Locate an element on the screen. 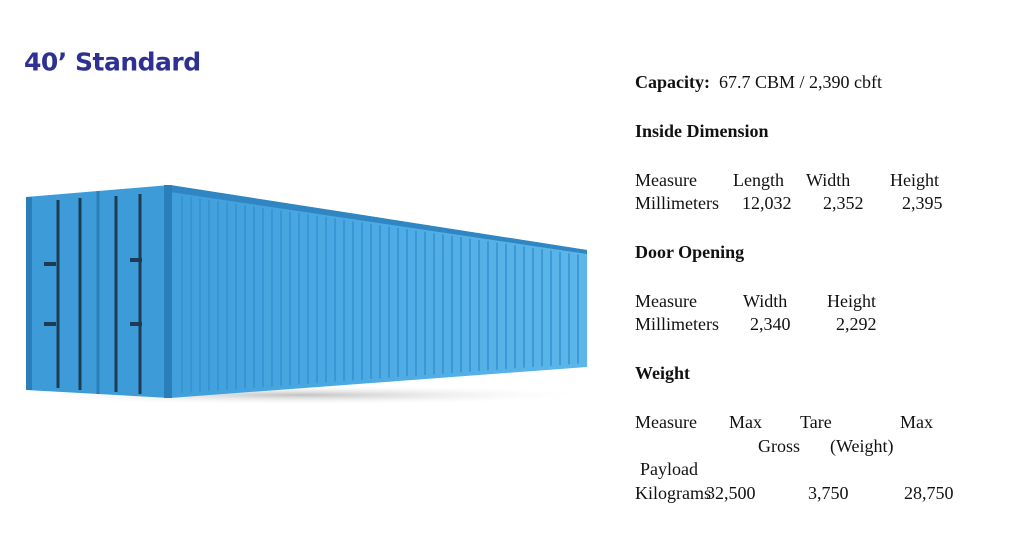 This screenshot has width=1024, height=537. table-cell: 2,340 is located at coordinates (770, 324).